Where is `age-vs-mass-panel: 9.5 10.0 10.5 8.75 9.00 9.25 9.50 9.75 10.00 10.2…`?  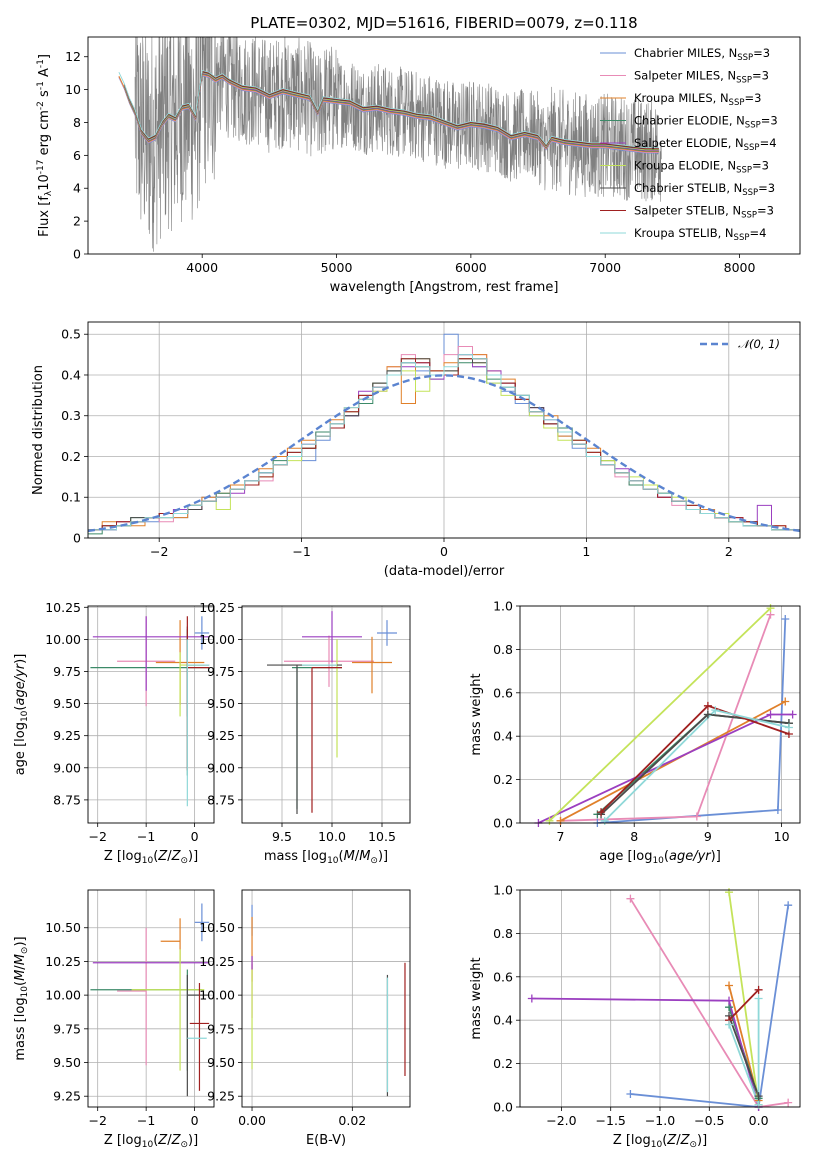 age-vs-mass-panel: 9.5 10.0 10.5 8.75 9.00 9.25 9.50 9.75 10.00 10.2… is located at coordinates (305, 733).